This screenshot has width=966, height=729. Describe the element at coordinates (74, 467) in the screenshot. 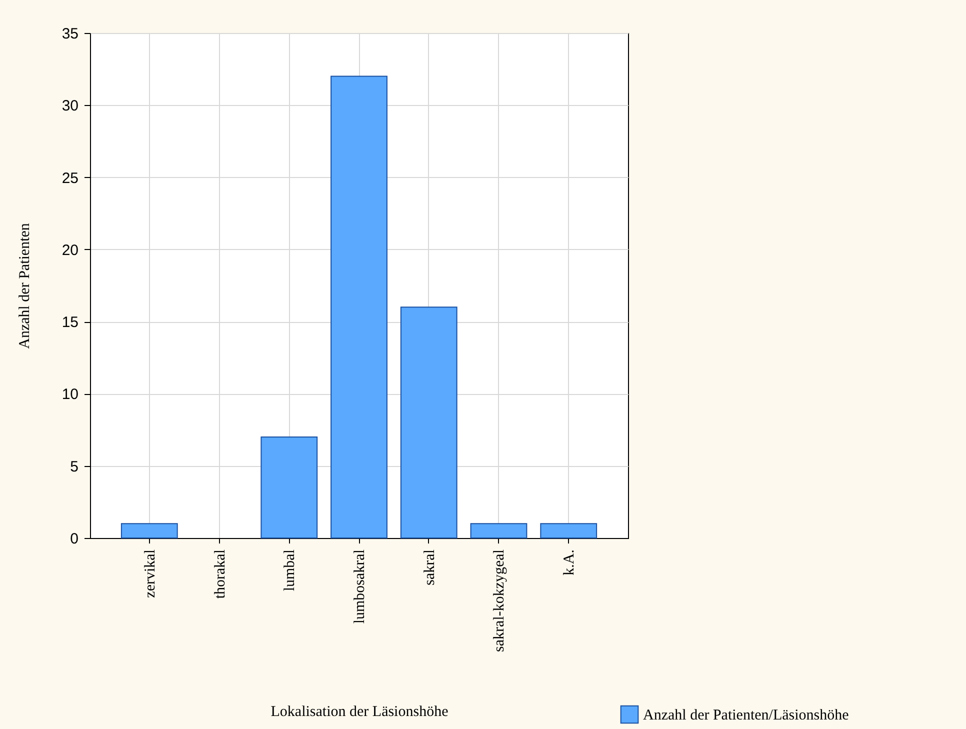

I see `y-tick-label: 5` at that location.